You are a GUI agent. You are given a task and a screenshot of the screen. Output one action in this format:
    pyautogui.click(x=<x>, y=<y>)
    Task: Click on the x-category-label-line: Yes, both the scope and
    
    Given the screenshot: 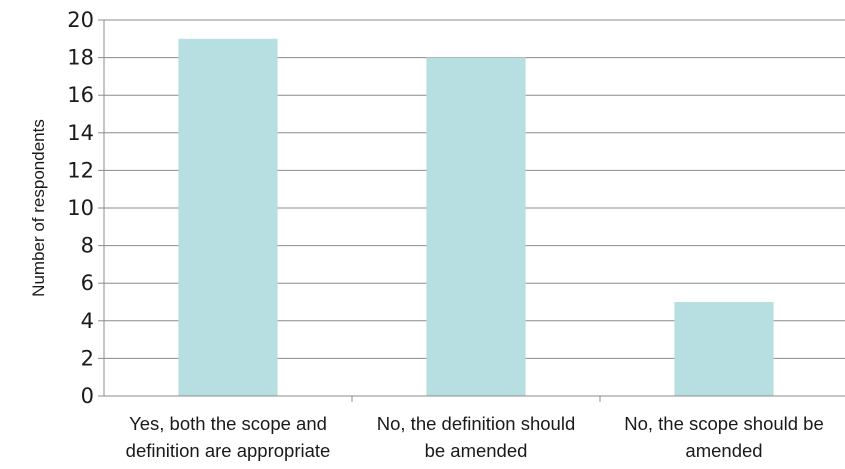 What is the action you would take?
    pyautogui.click(x=228, y=423)
    